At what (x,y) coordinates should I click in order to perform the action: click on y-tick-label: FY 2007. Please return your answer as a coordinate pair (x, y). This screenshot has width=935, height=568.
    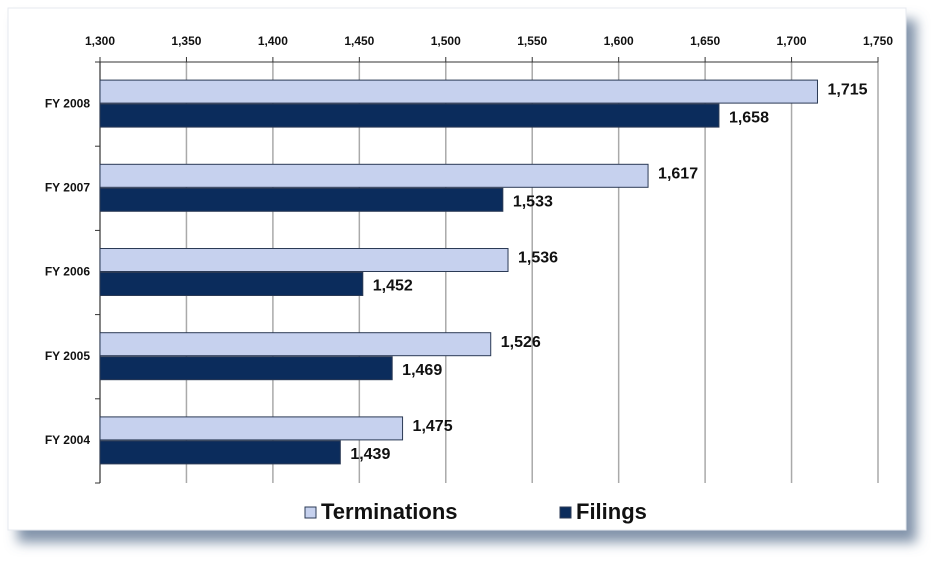
    Looking at the image, I should click on (67, 187).